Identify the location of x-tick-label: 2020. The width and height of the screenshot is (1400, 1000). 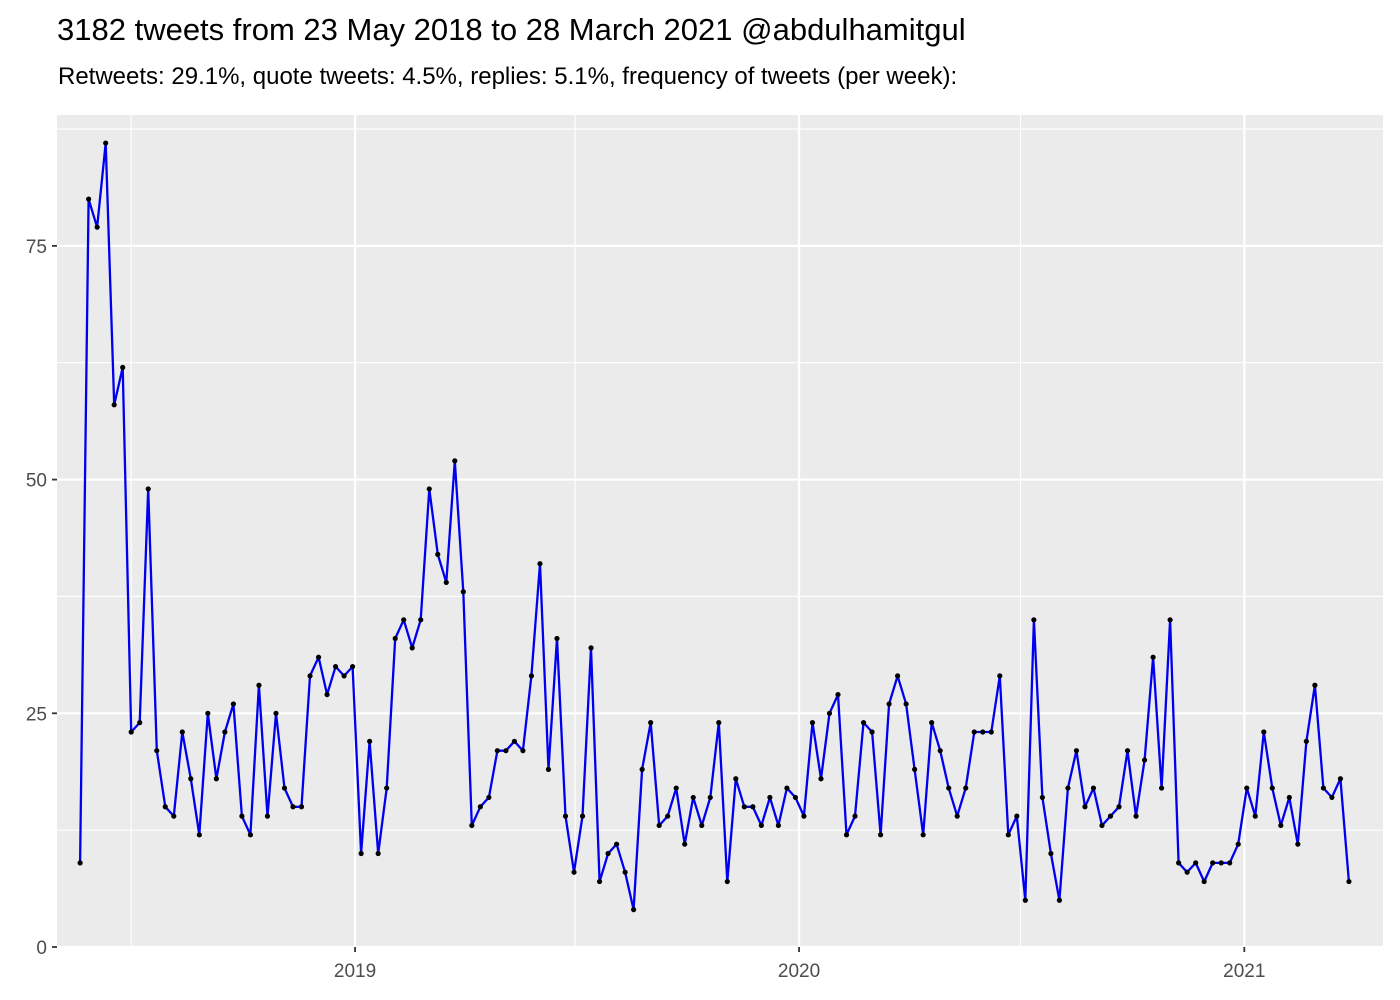
(799, 971).